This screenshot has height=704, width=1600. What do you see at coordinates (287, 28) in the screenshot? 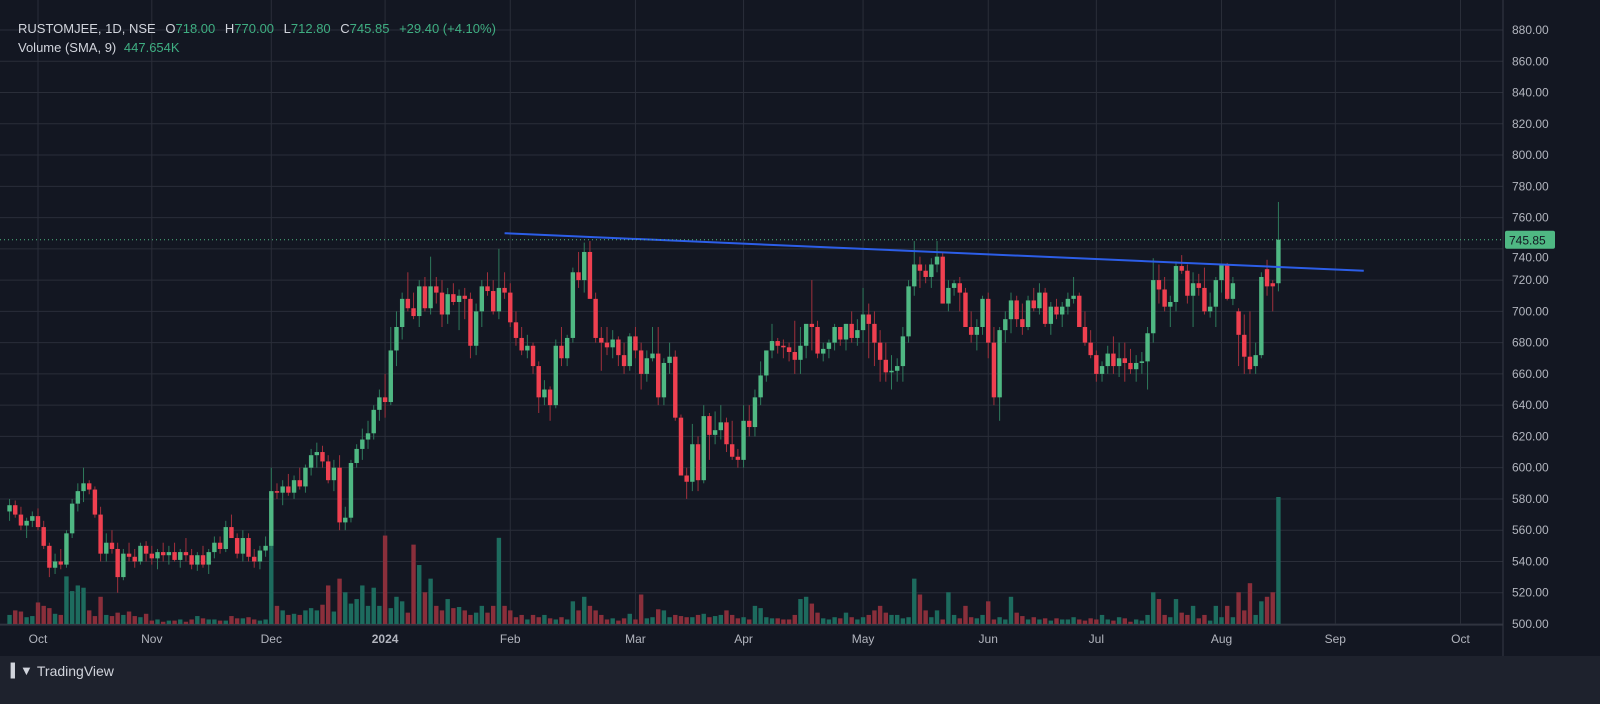
I see `low-label: L` at bounding box center [287, 28].